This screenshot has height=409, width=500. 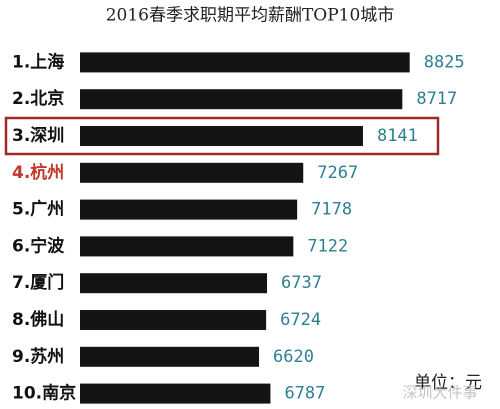 What do you see at coordinates (331, 210) in the screenshot?
I see `value-label: 7178` at bounding box center [331, 210].